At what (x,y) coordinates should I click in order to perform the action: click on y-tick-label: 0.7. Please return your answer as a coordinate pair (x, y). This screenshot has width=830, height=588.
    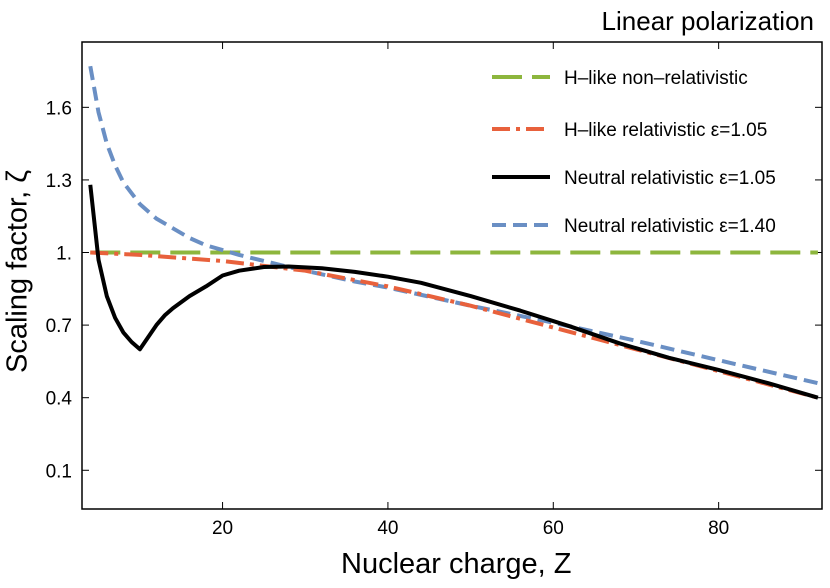
    Looking at the image, I should click on (59, 326).